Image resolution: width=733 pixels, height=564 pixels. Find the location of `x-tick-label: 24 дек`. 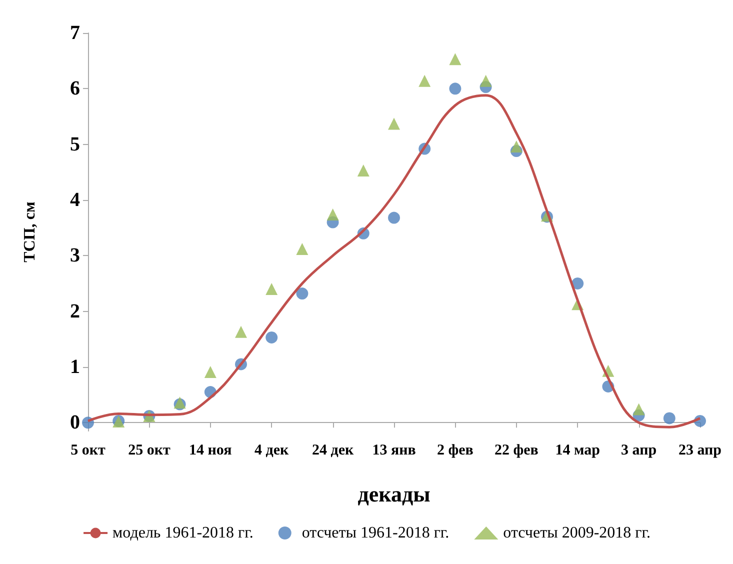

x-tick-label: 24 дек is located at coordinates (333, 450).